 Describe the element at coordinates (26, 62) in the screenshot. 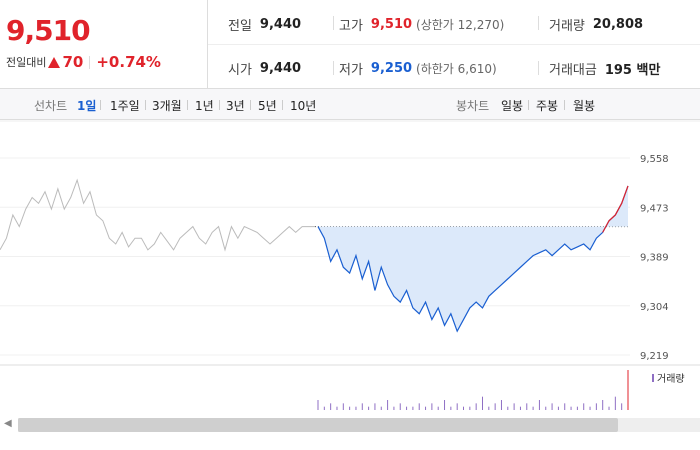

I see `change-label: 전일대비` at that location.